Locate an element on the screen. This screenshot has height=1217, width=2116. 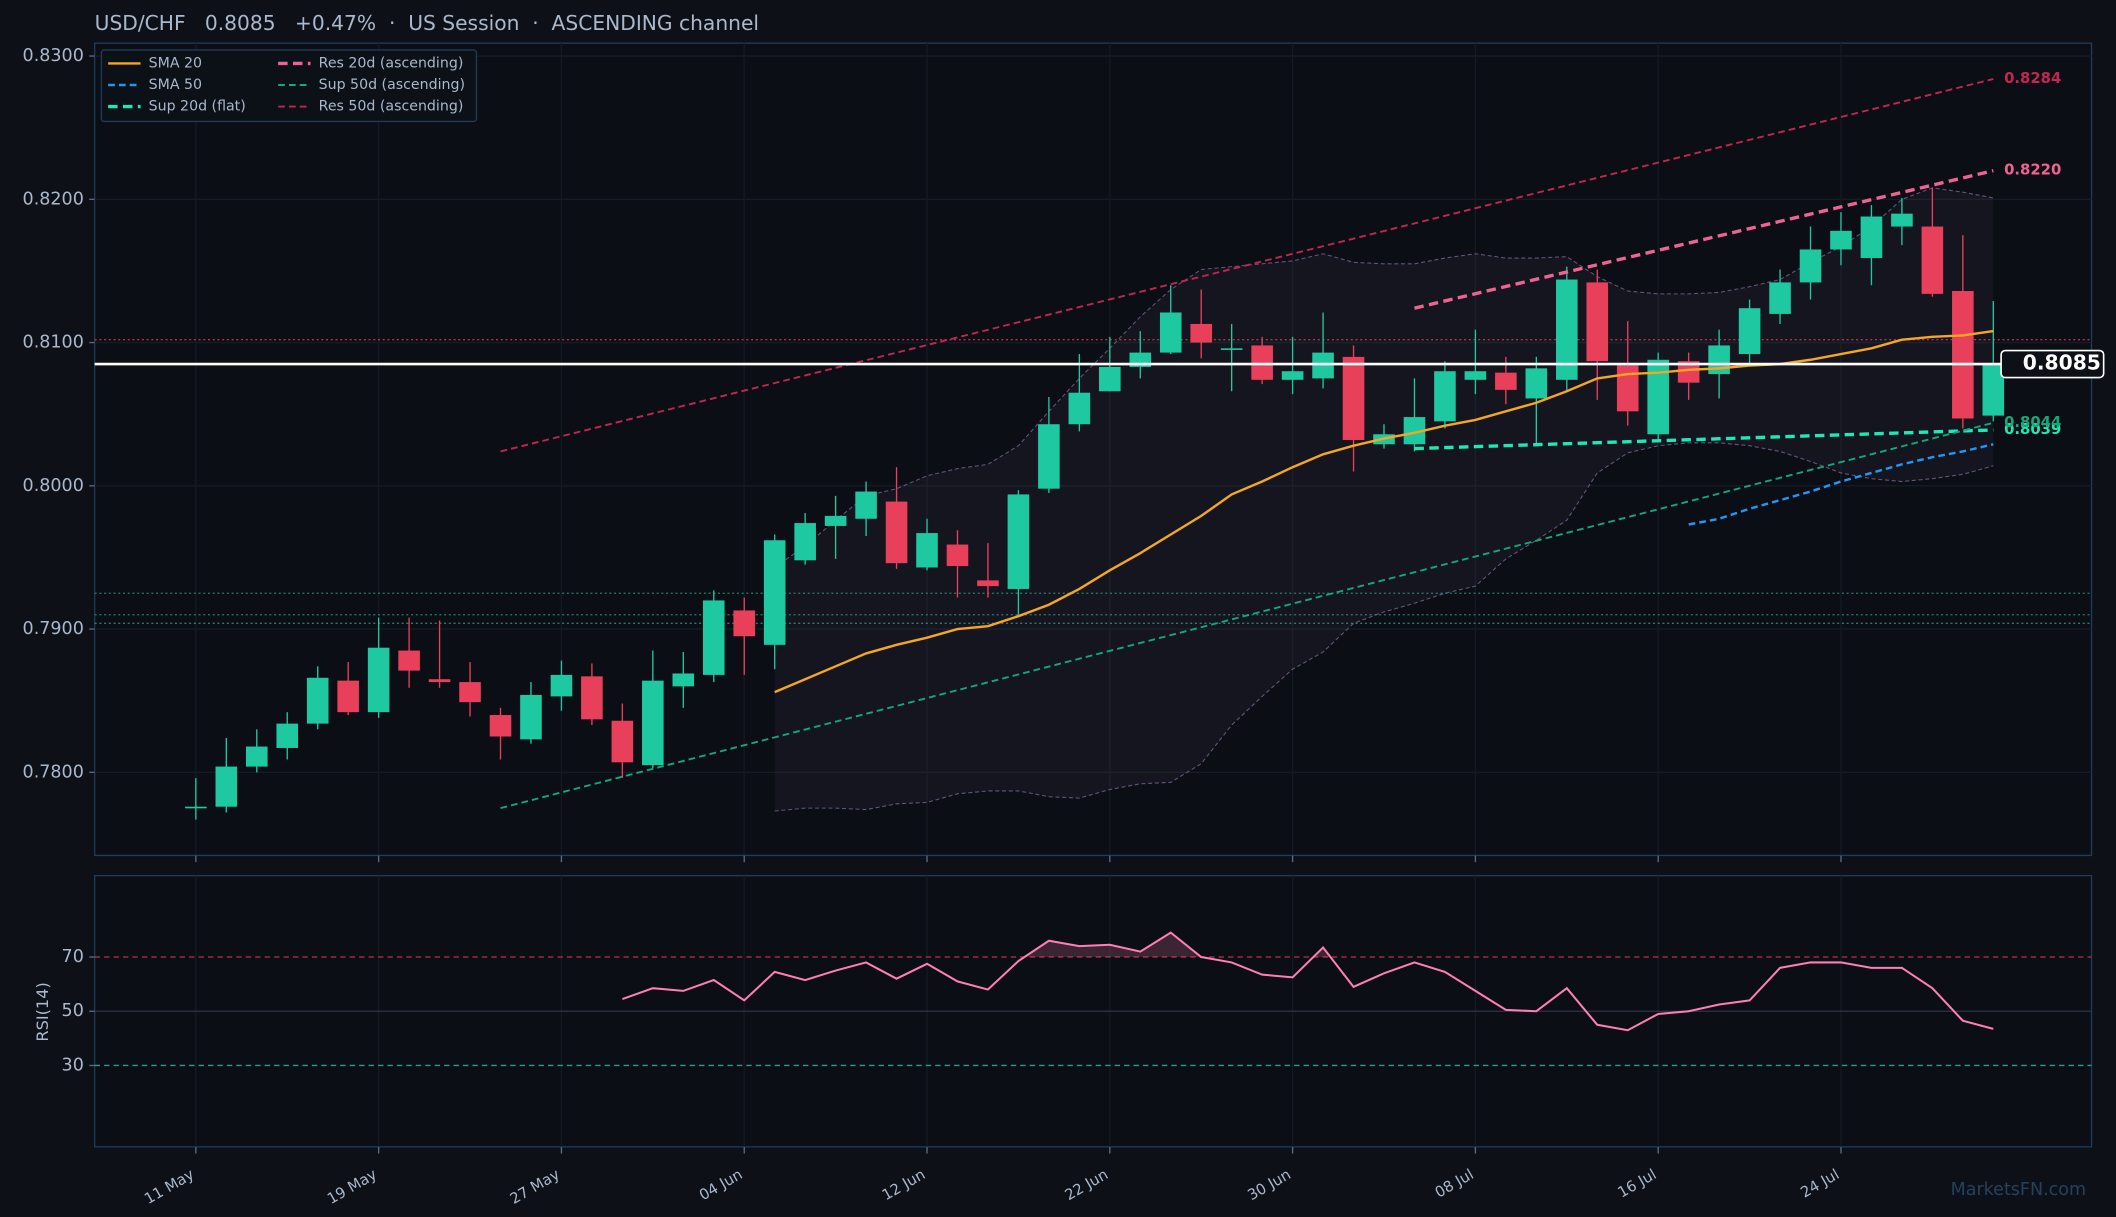
legend-label: SMA 20 is located at coordinates (175, 63).